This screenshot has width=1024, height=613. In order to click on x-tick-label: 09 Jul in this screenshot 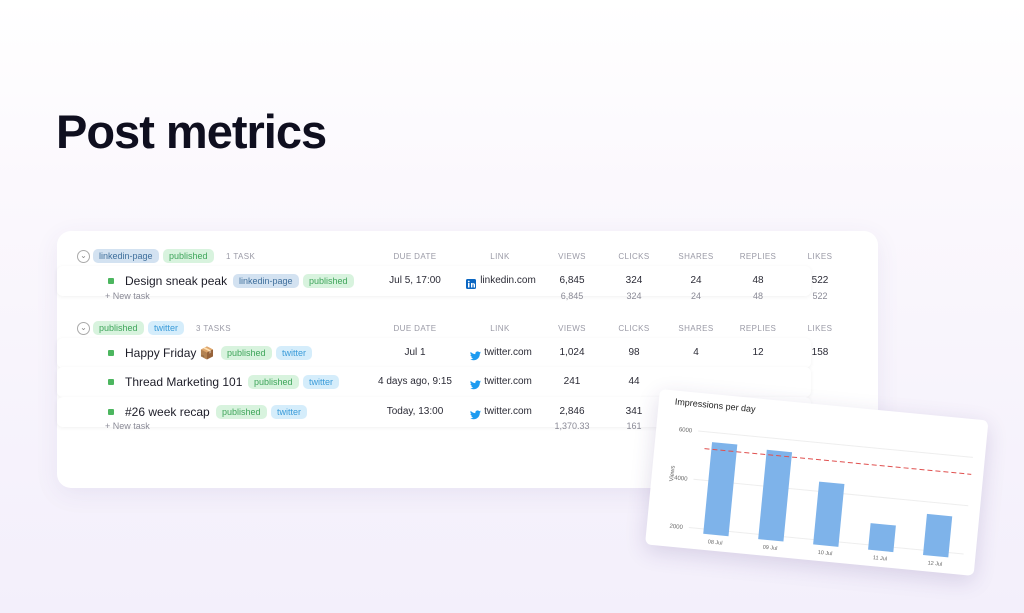, I will do `click(769, 548)`.